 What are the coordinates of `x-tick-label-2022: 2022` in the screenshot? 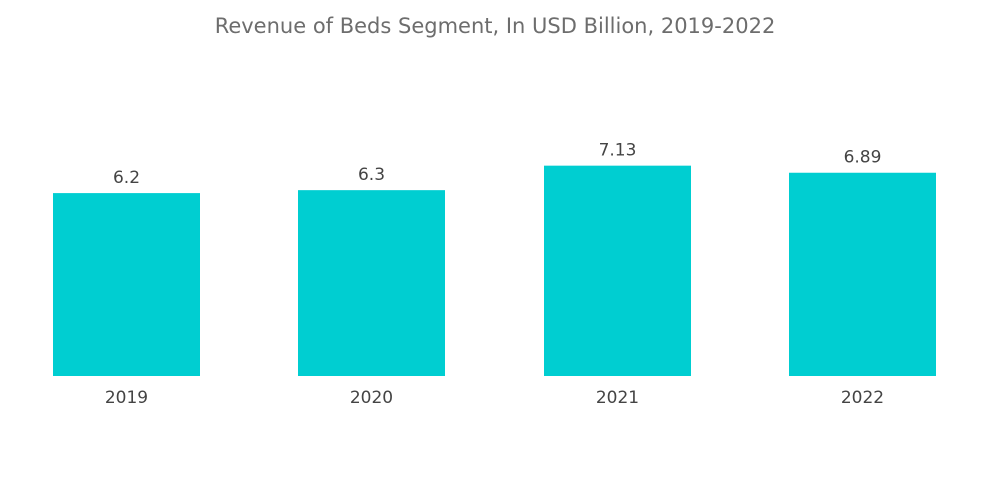 It's located at (862, 398).